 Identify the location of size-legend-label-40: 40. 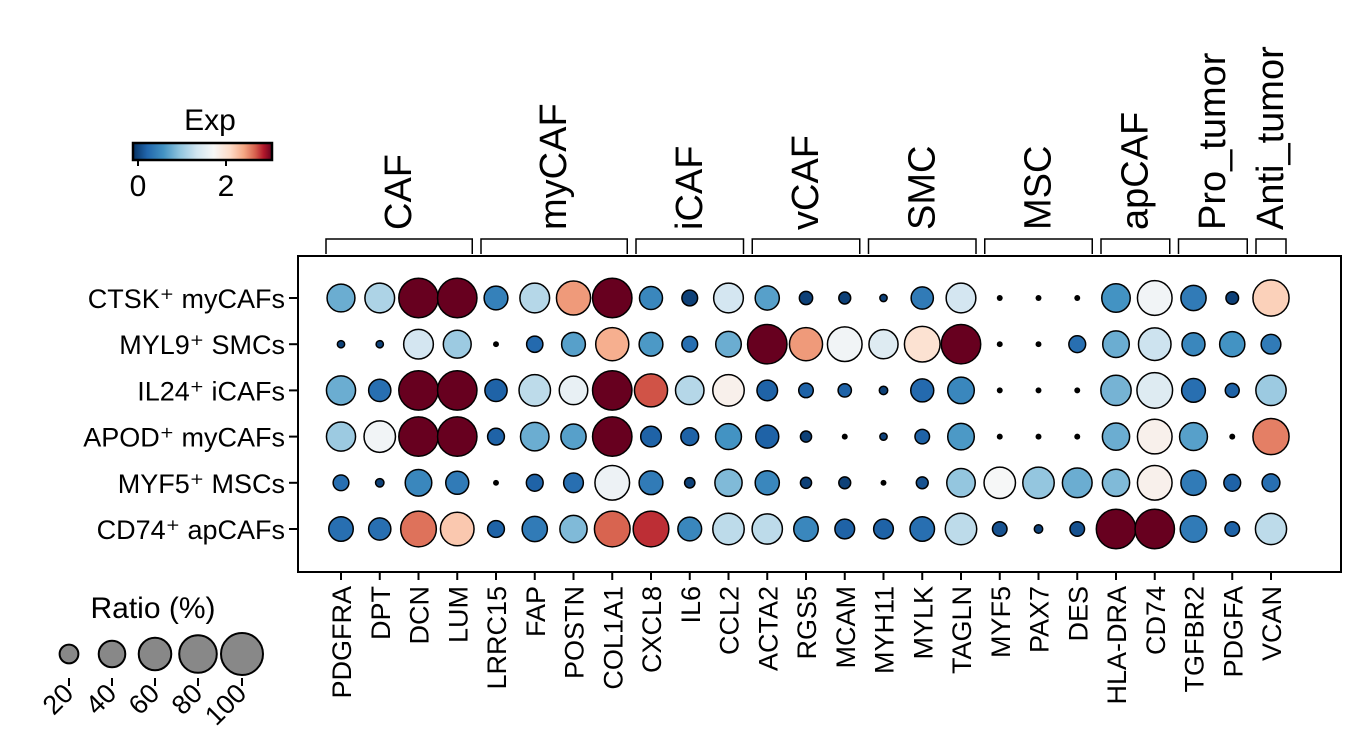
(101, 699).